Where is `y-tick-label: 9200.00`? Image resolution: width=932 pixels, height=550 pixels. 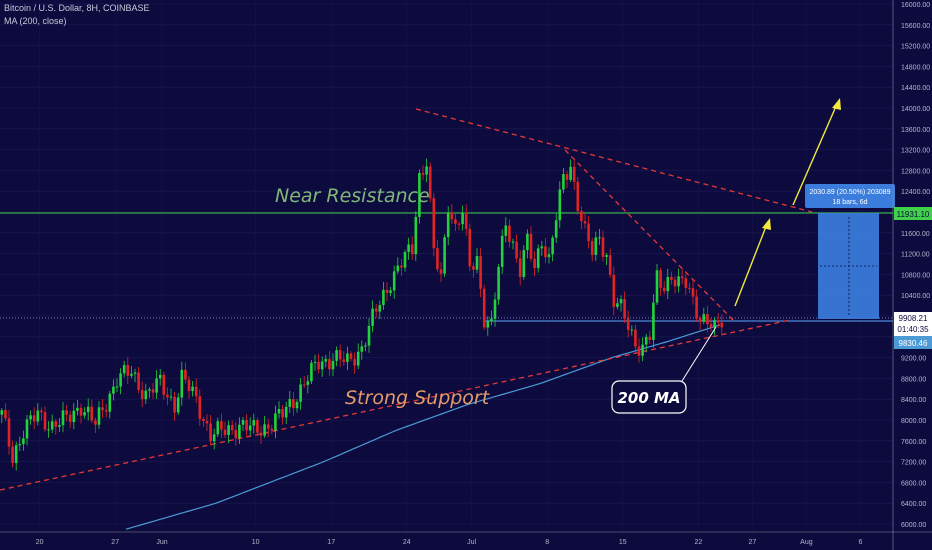 y-tick-label: 9200.00 is located at coordinates (913, 359).